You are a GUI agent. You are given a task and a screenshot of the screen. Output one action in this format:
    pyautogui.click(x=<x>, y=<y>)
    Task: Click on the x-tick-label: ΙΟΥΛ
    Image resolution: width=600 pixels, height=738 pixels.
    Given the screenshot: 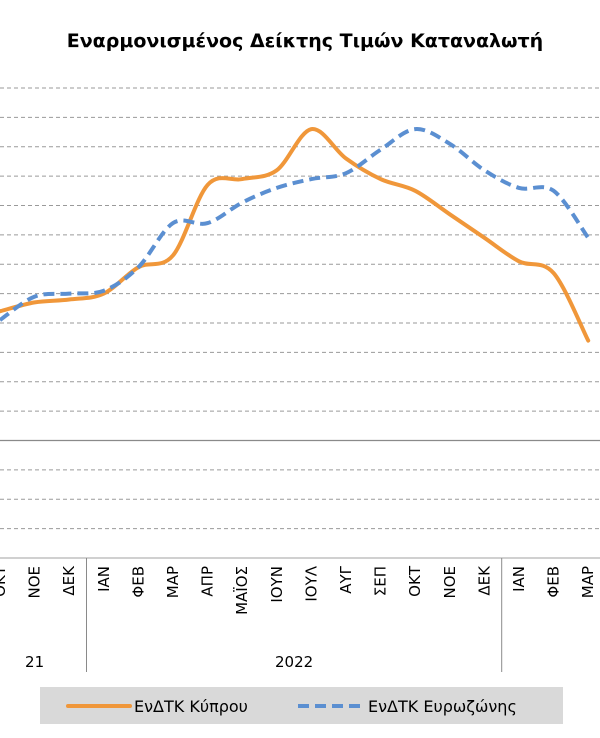 What is the action you would take?
    pyautogui.click(x=311, y=583)
    